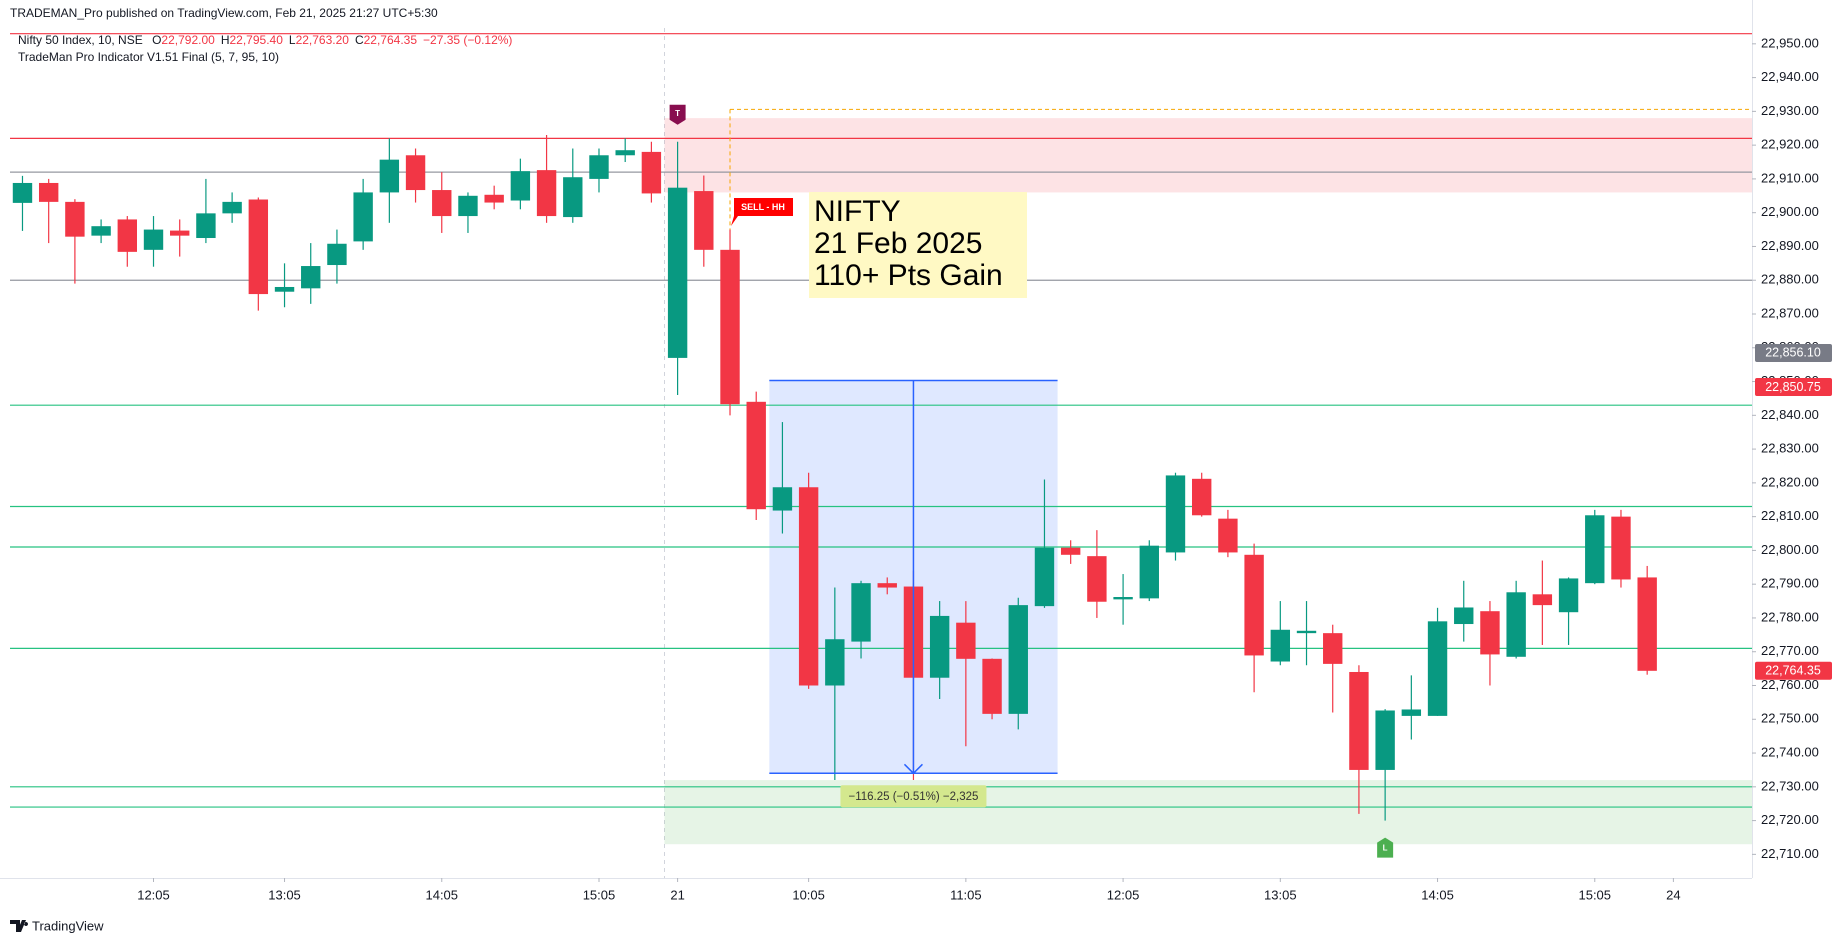  What do you see at coordinates (1790, 549) in the screenshot?
I see `y-tick-label: 22,800.00` at bounding box center [1790, 549].